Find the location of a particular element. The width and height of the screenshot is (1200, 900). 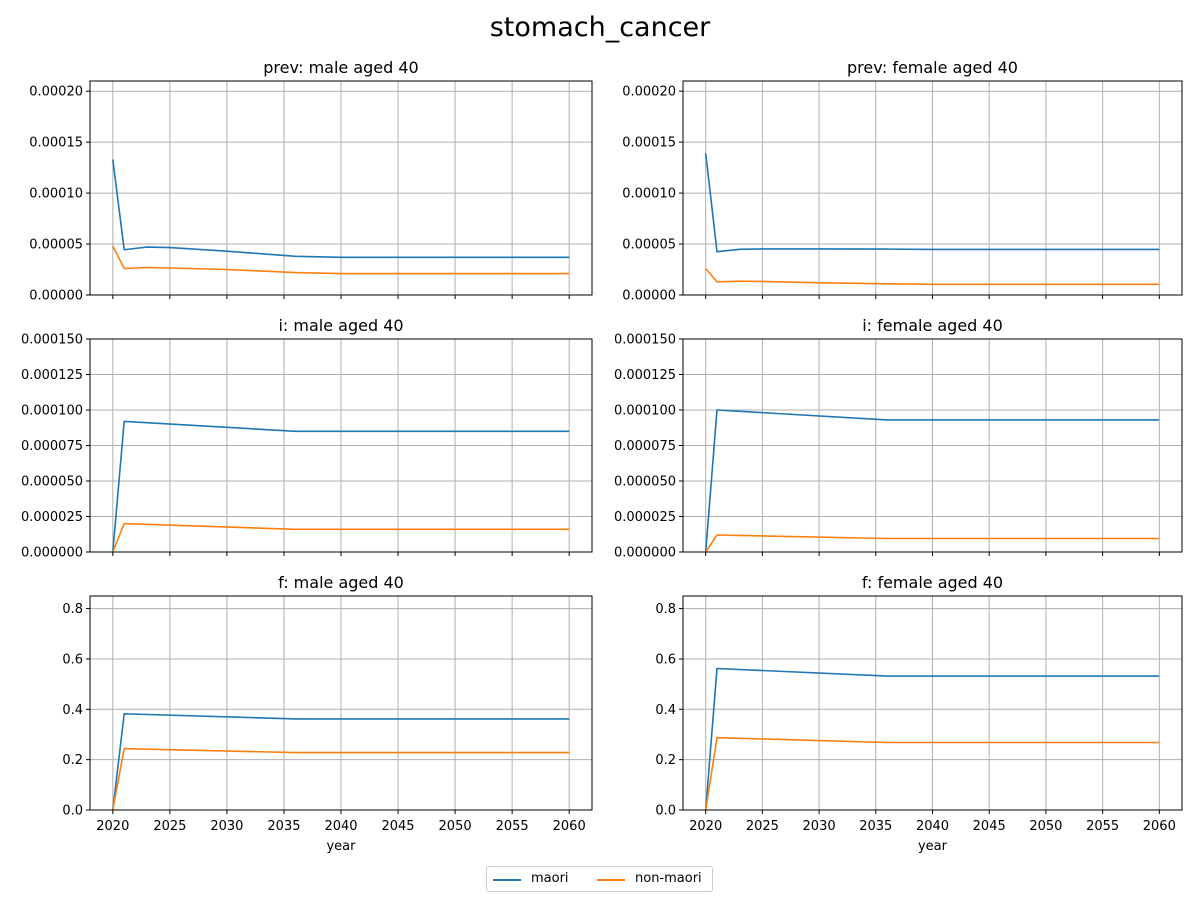

subplot-title: f: female aged 40 is located at coordinates (932, 582).